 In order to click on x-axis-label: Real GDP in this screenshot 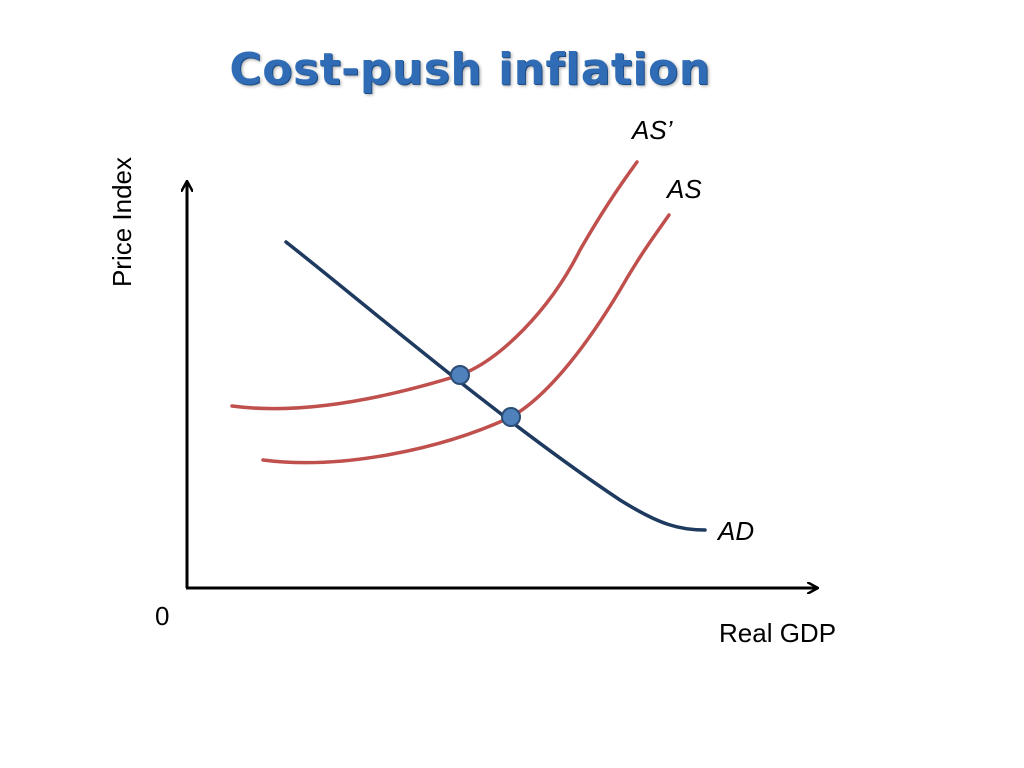, I will do `click(777, 633)`.